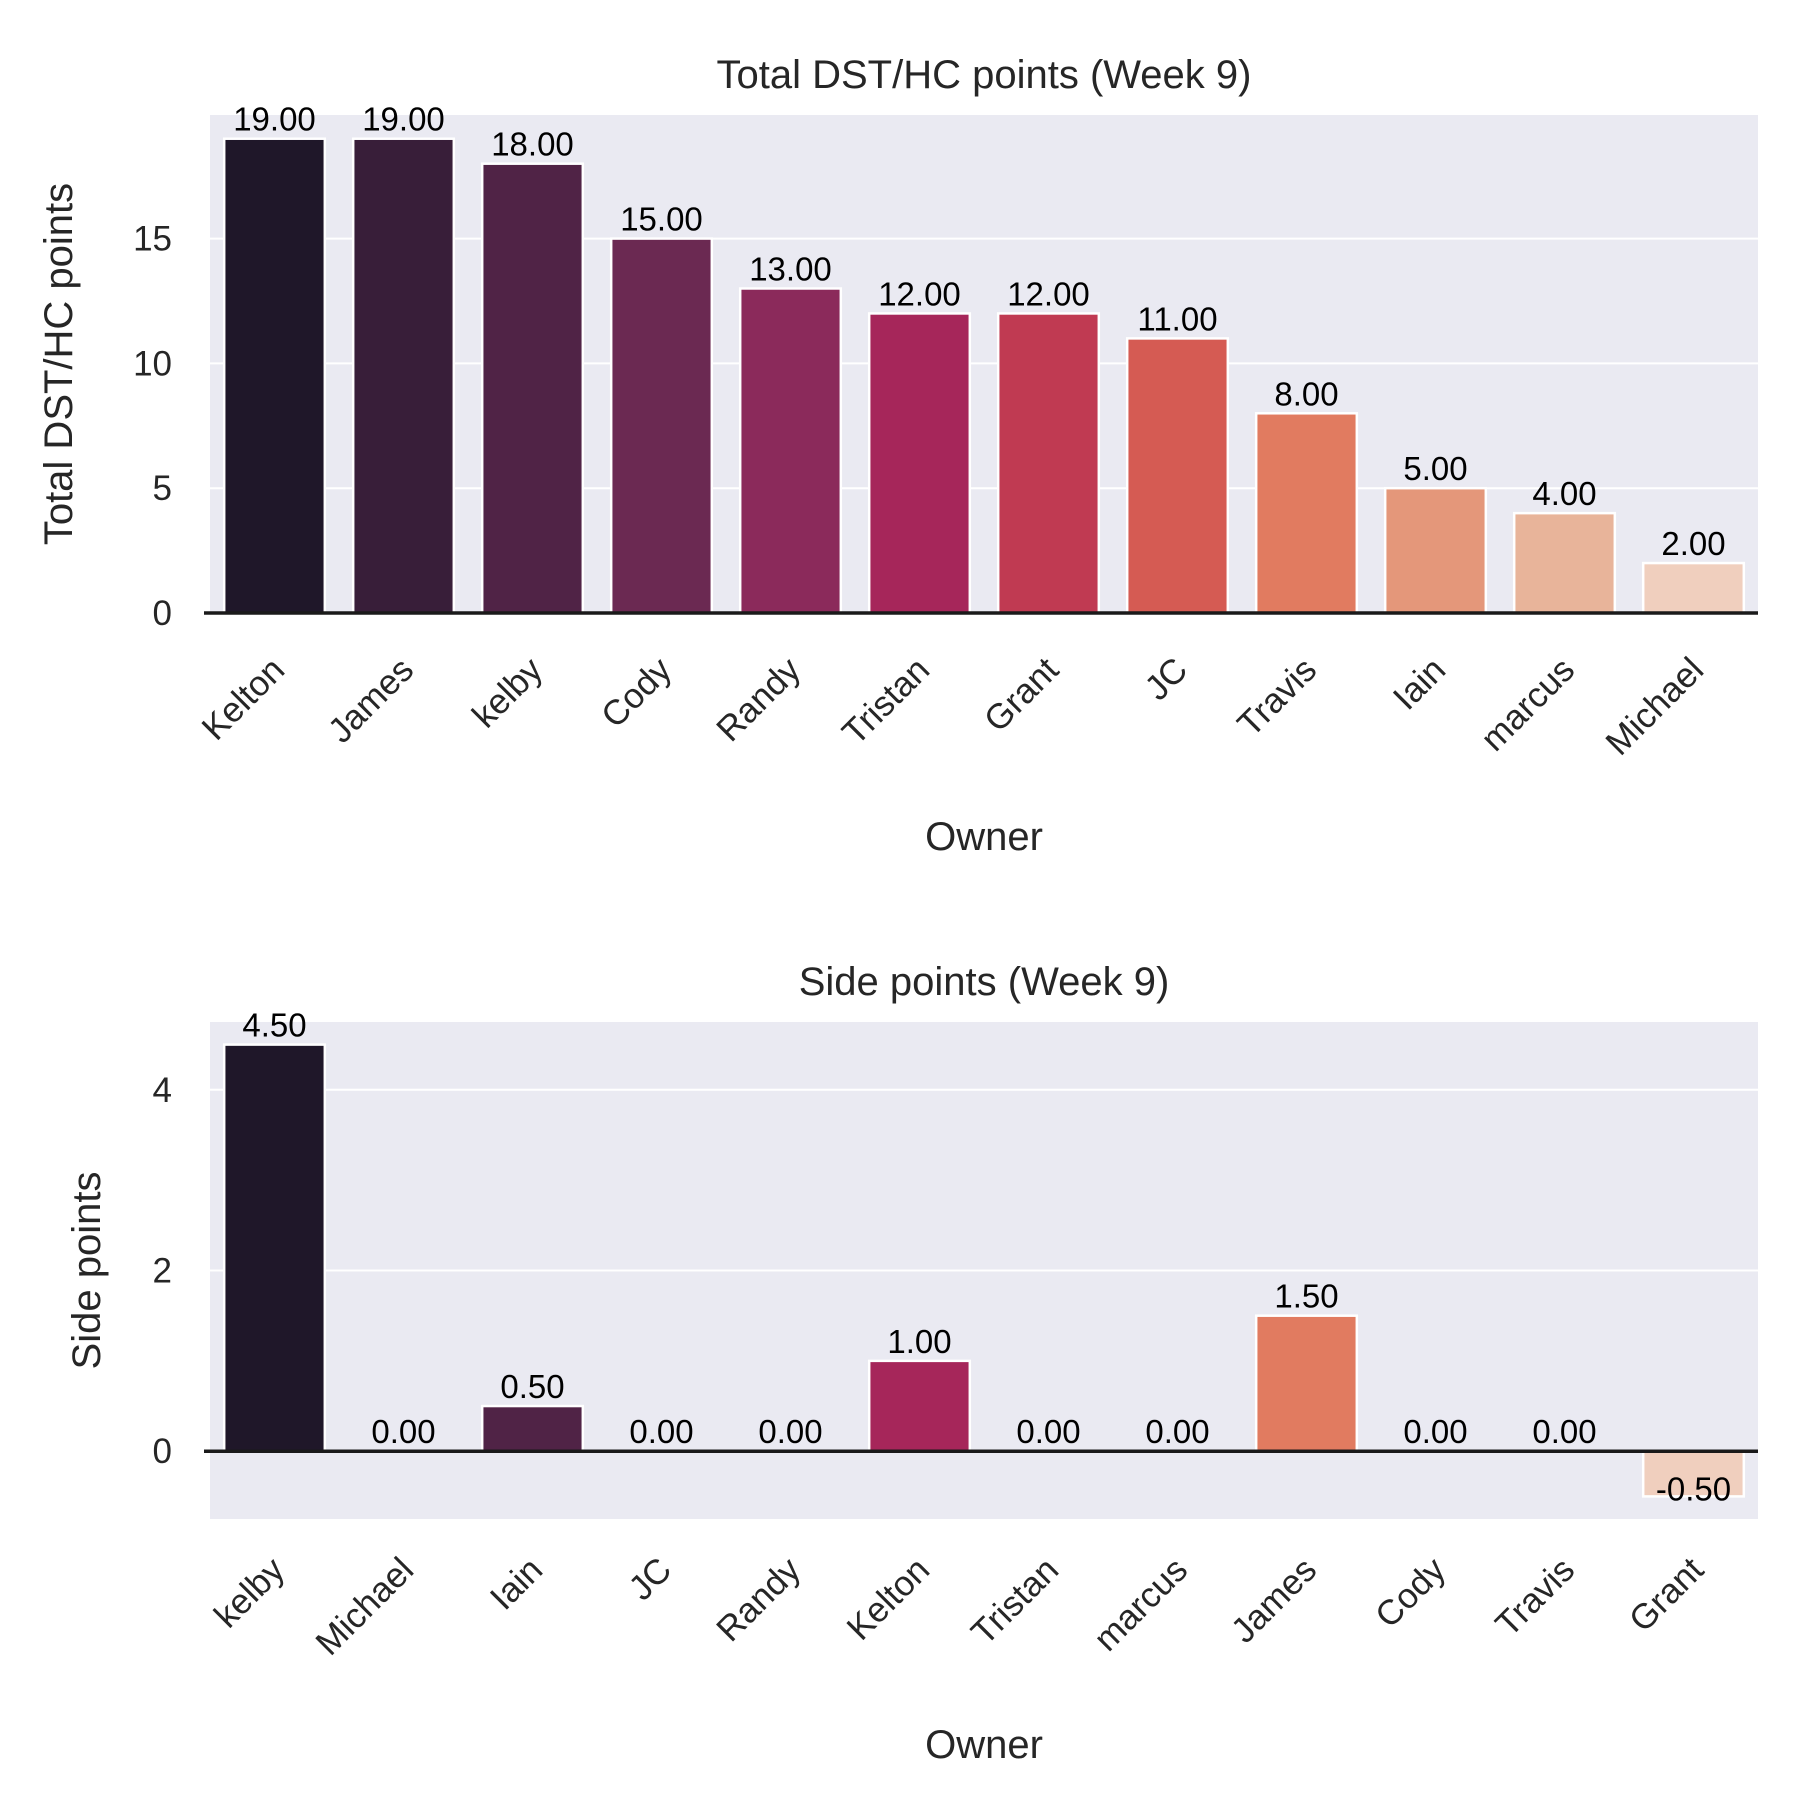  What do you see at coordinates (162, 1090) in the screenshot?
I see `y-tick-label: 4` at bounding box center [162, 1090].